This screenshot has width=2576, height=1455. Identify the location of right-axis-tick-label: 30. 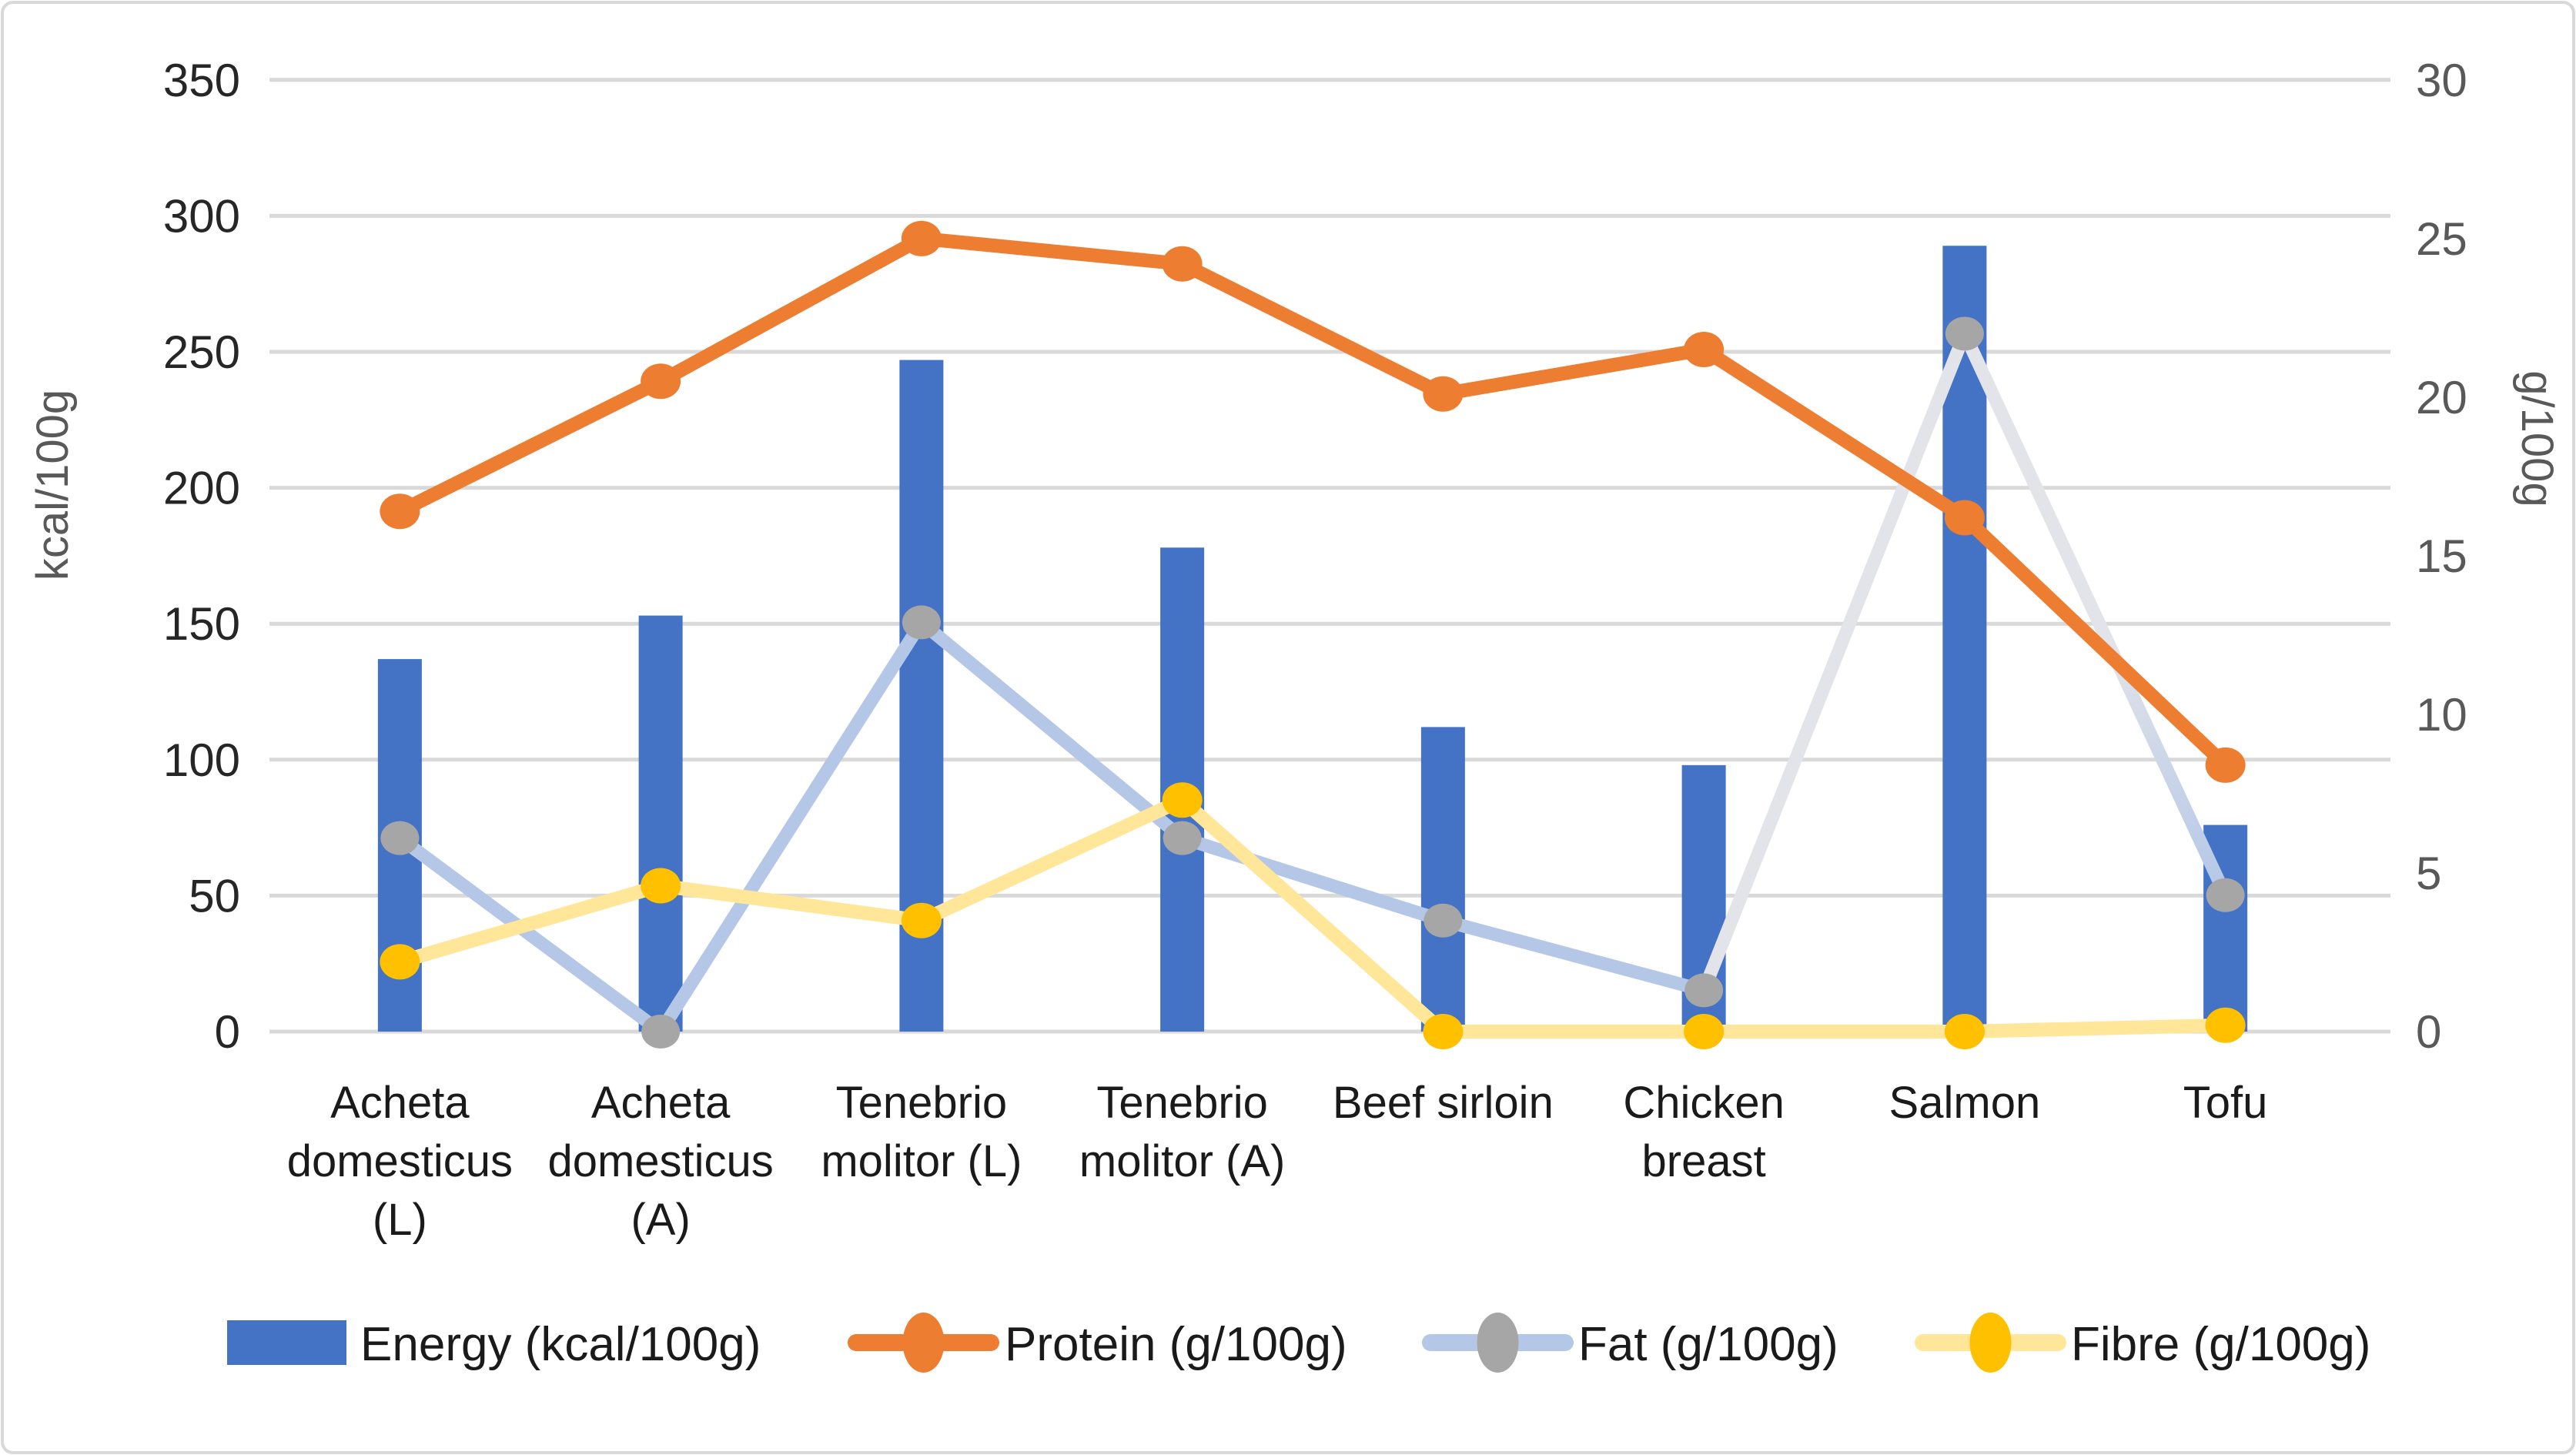
(2441, 81).